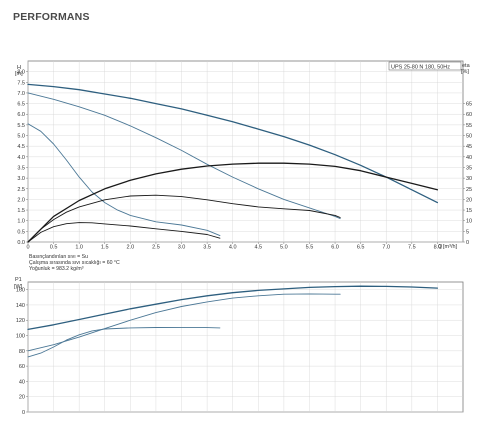  I want to click on top-y2-tick-label: 25, so click(469, 190).